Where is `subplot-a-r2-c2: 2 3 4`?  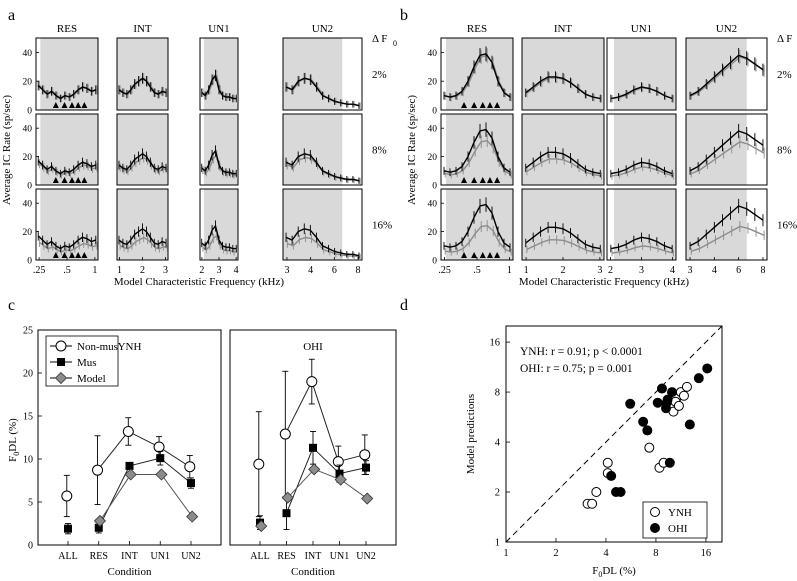
subplot-a-r2-c2: 2 3 4 is located at coordinates (219, 232).